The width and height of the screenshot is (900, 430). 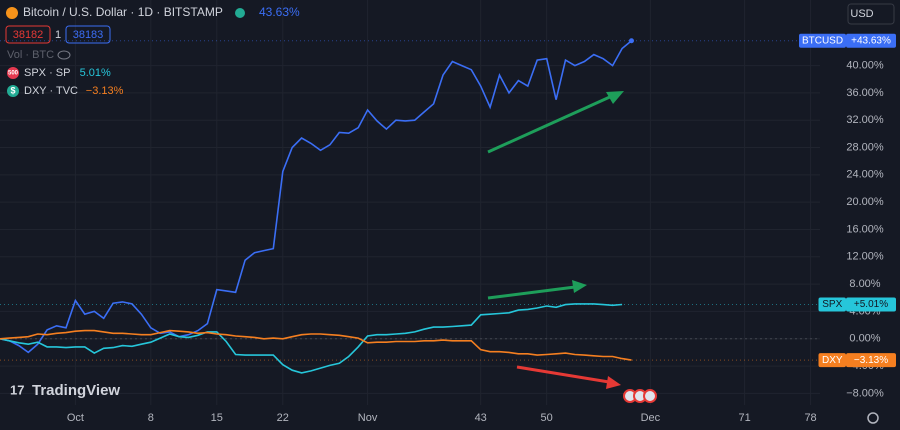 I want to click on eye-icon, so click(x=64, y=55).